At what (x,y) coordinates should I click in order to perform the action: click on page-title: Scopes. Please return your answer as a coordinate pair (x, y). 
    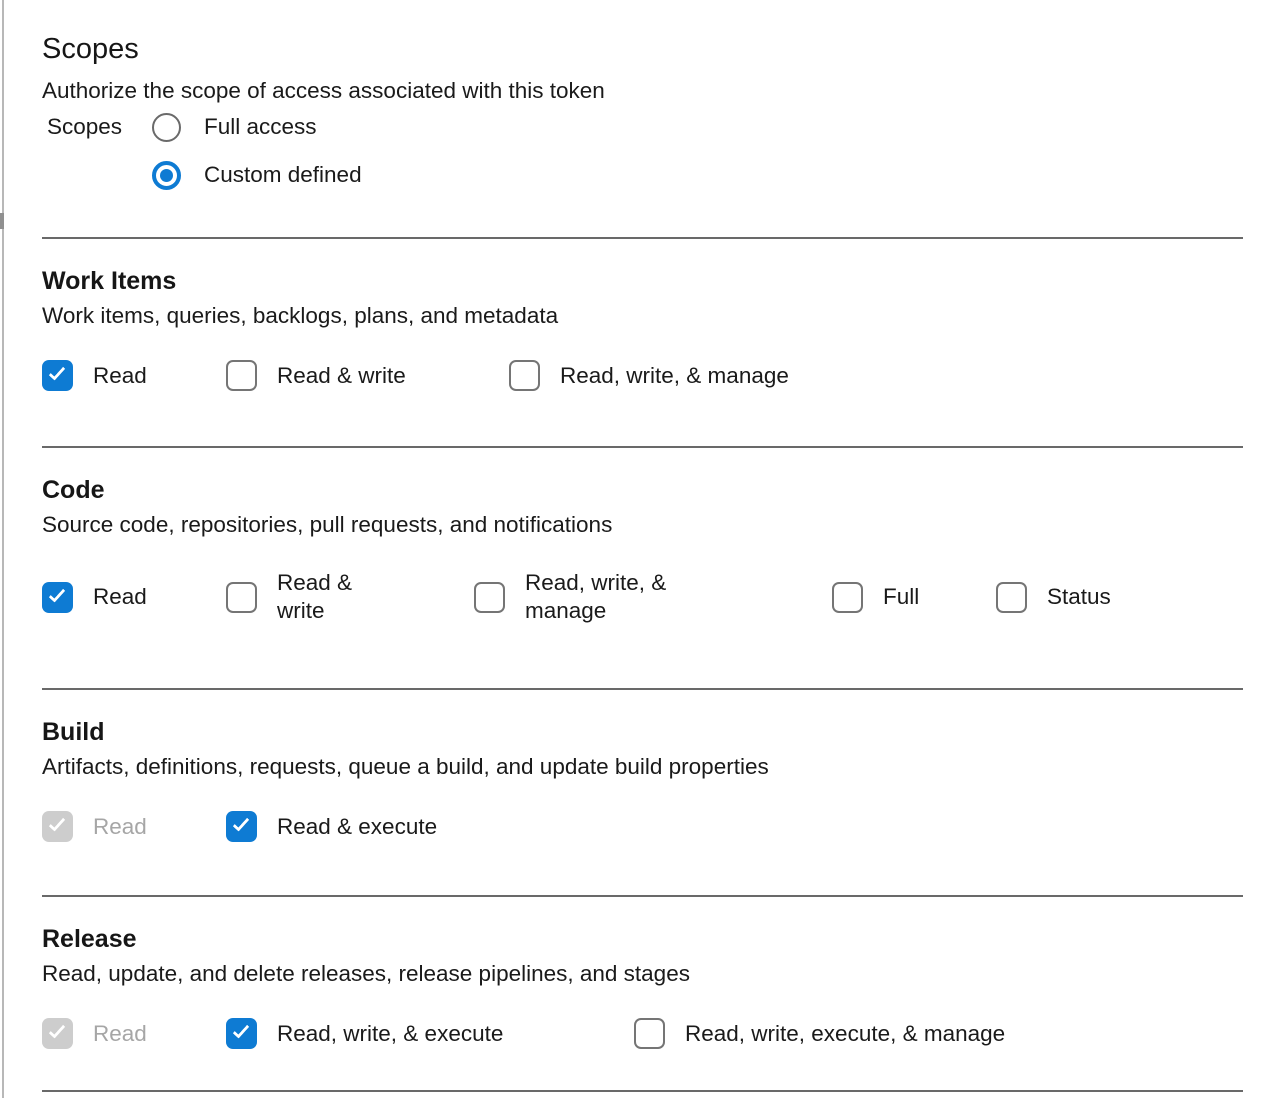
    Looking at the image, I should click on (90, 49).